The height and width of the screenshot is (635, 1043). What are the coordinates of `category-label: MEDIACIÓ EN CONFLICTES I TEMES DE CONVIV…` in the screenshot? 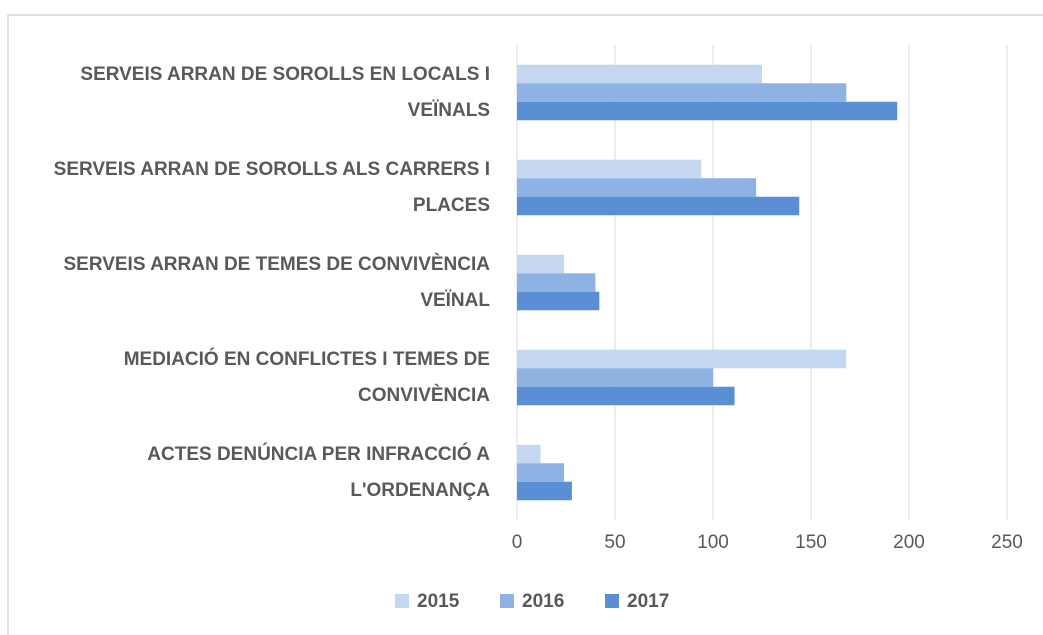 It's located at (306, 377).